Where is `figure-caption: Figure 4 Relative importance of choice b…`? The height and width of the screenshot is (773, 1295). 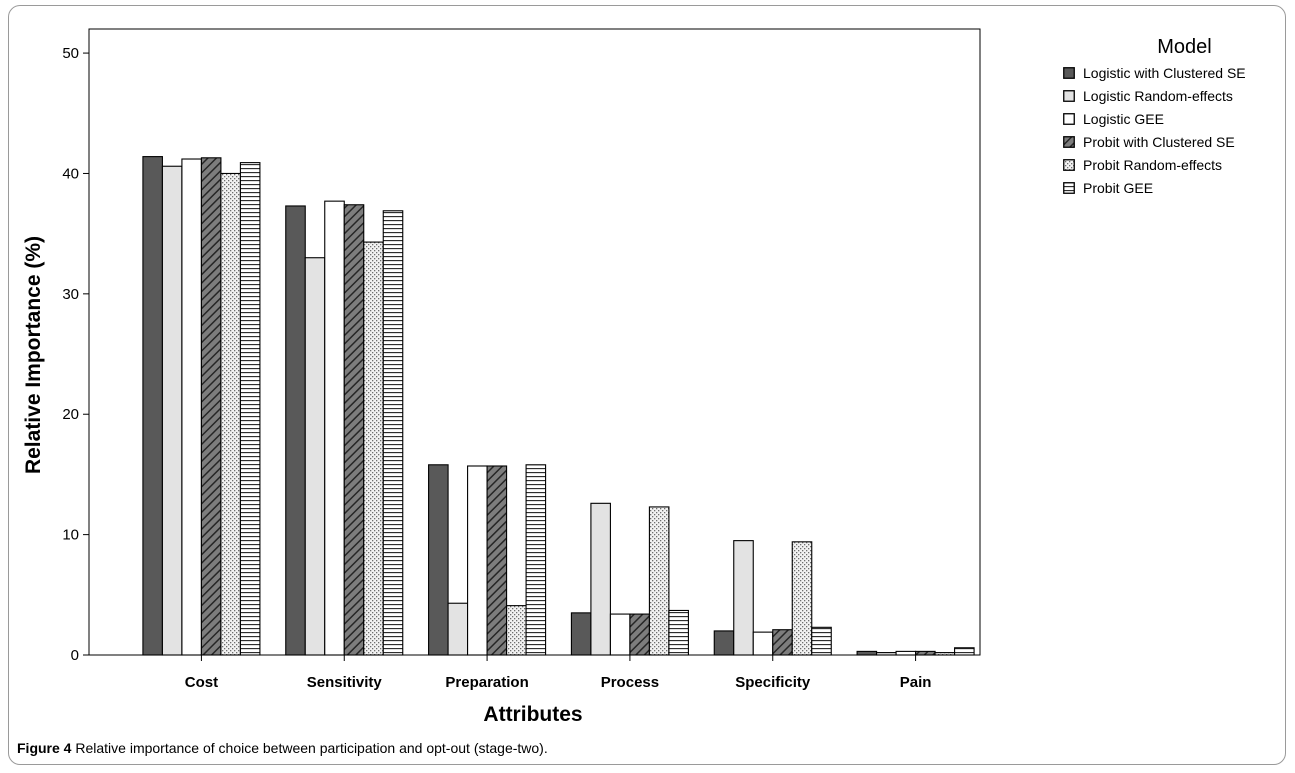 figure-caption: Figure 4 Relative importance of choice b… is located at coordinates (282, 748).